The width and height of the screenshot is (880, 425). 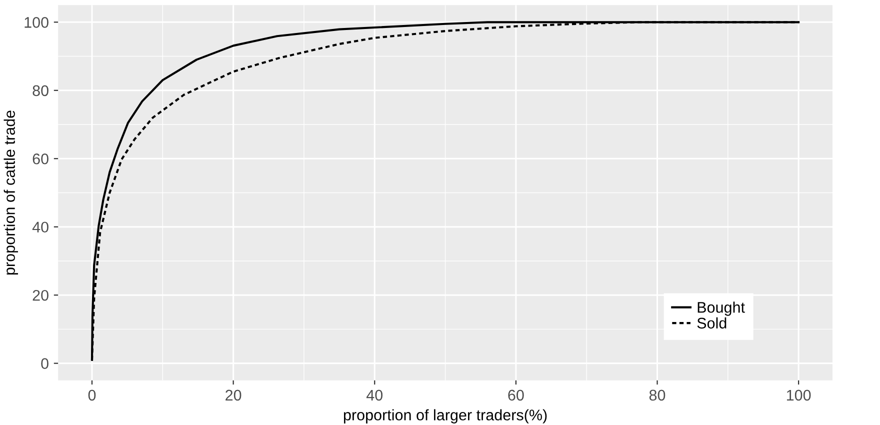 I want to click on y-tick-label: 20, so click(x=40, y=295).